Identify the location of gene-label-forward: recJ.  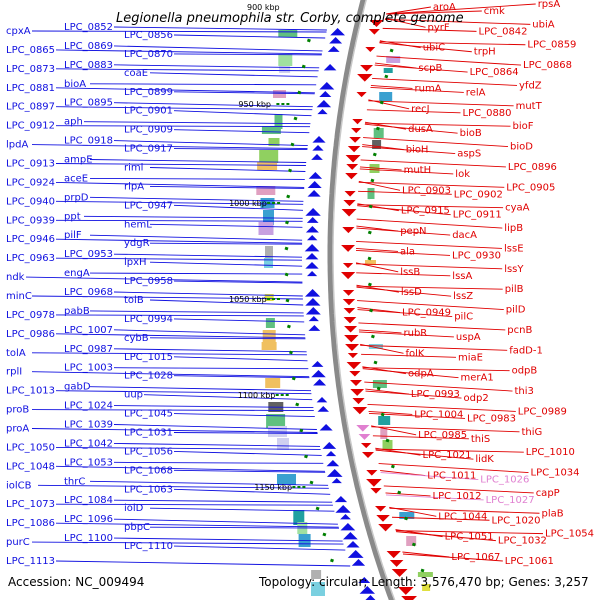
(420, 109).